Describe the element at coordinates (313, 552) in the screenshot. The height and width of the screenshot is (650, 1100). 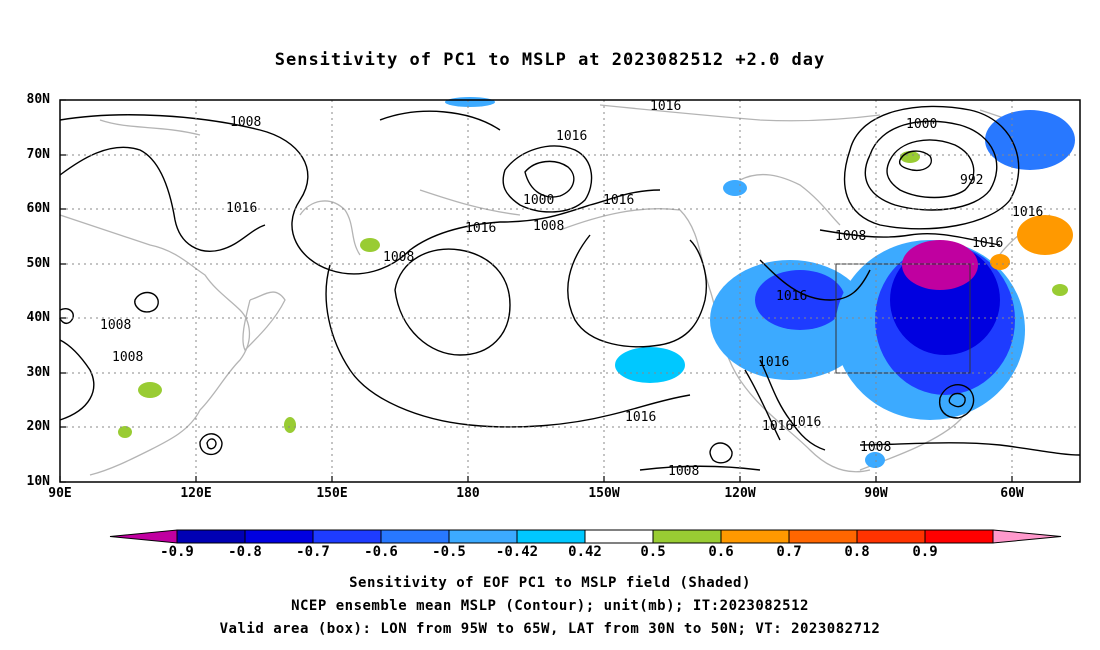
I see `colorbar-label: -0.7` at that location.